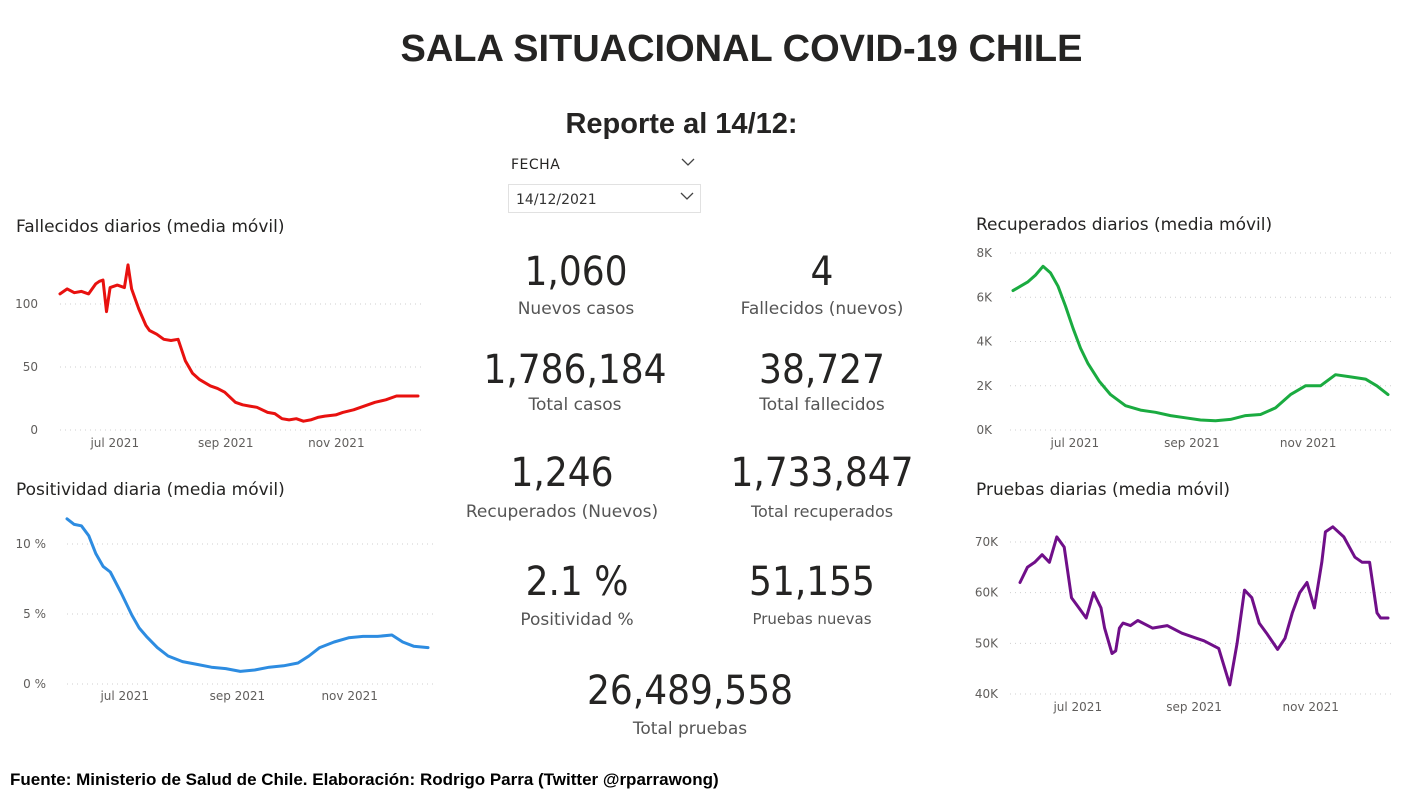 The height and width of the screenshot is (794, 1423). Describe the element at coordinates (1124, 225) in the screenshot. I see `chart-title-recuperados: Recuperados diarios (media móvil)` at that location.